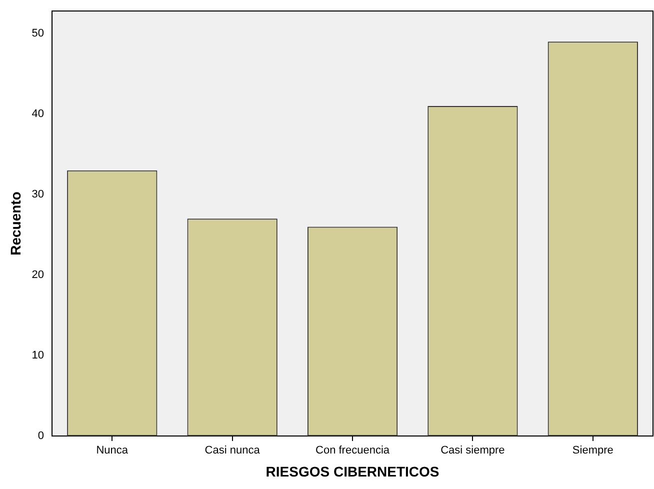  I want to click on x-tick-label: Casi siempre, so click(472, 450).